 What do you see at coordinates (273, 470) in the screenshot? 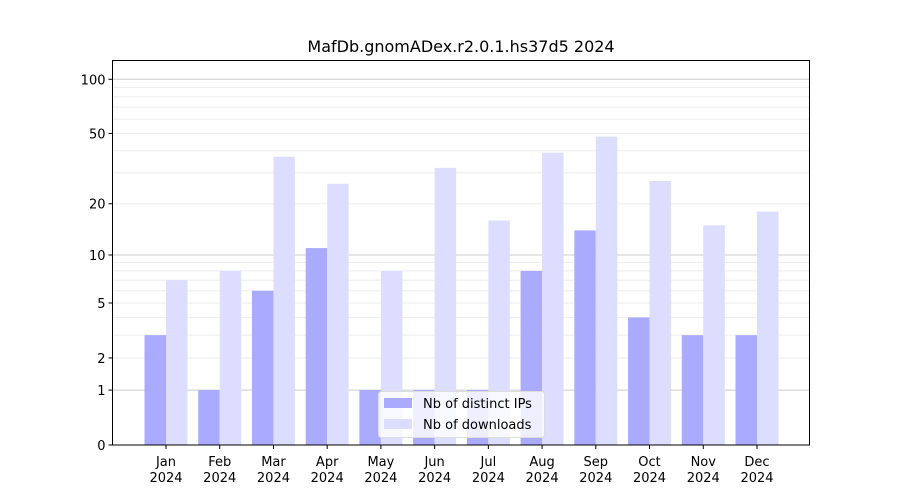
I see `x-tick-label: Mar 2024` at bounding box center [273, 470].